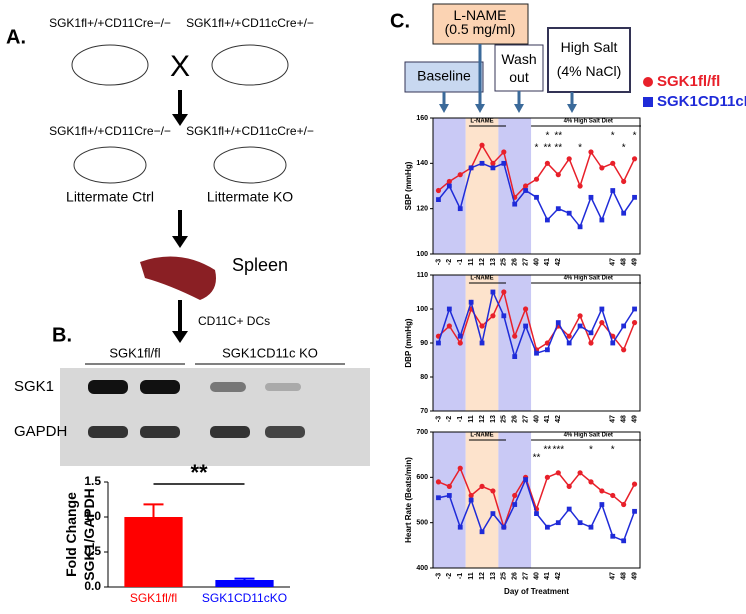 This screenshot has height=614, width=746. What do you see at coordinates (180, 66) in the screenshot?
I see `cross: X` at bounding box center [180, 66].